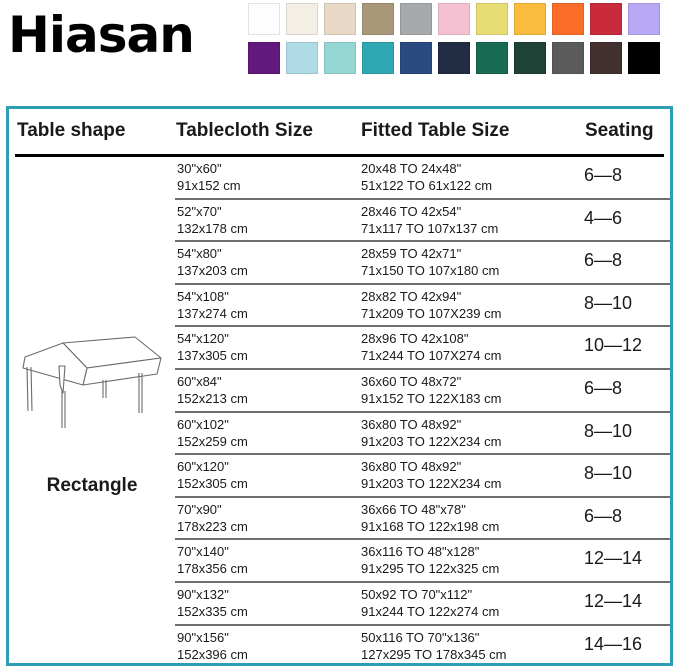 Image resolution: width=679 pixels, height=672 pixels. Describe the element at coordinates (430, 602) in the screenshot. I see `cell-fitted-table-size: 50x92 TO 70"x112" 91x244 TO 122x274 cm` at that location.